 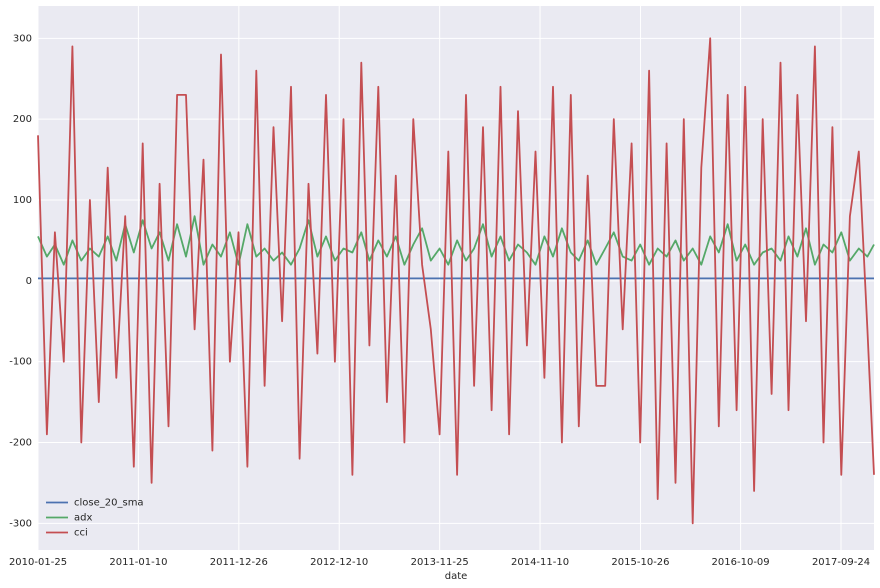 I want to click on x-tick-label: 2010-01-25, so click(x=38, y=562).